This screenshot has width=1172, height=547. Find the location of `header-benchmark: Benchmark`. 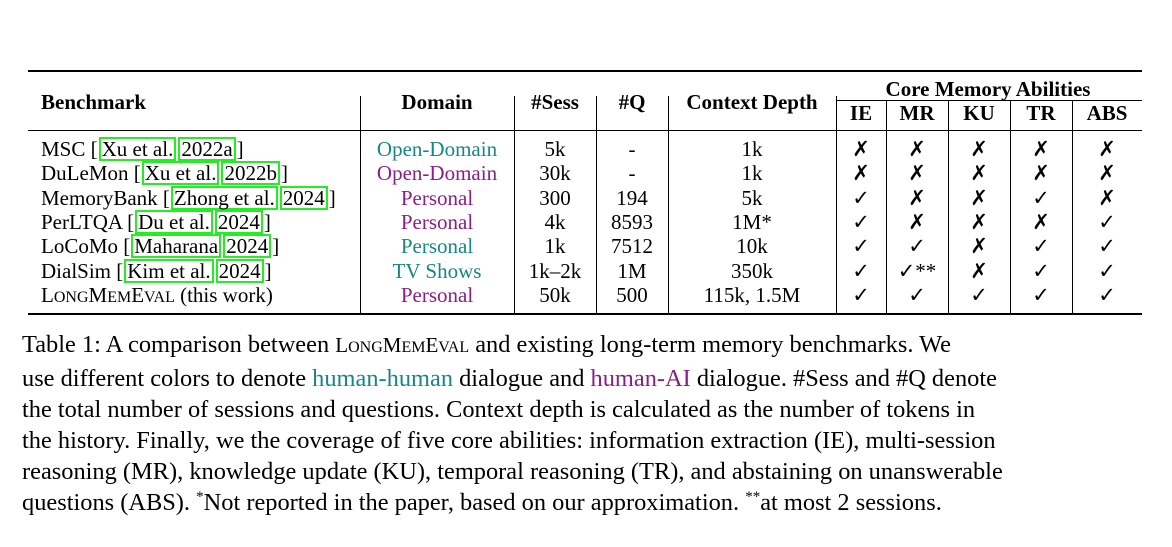

header-benchmark: Benchmark is located at coordinates (93, 102).